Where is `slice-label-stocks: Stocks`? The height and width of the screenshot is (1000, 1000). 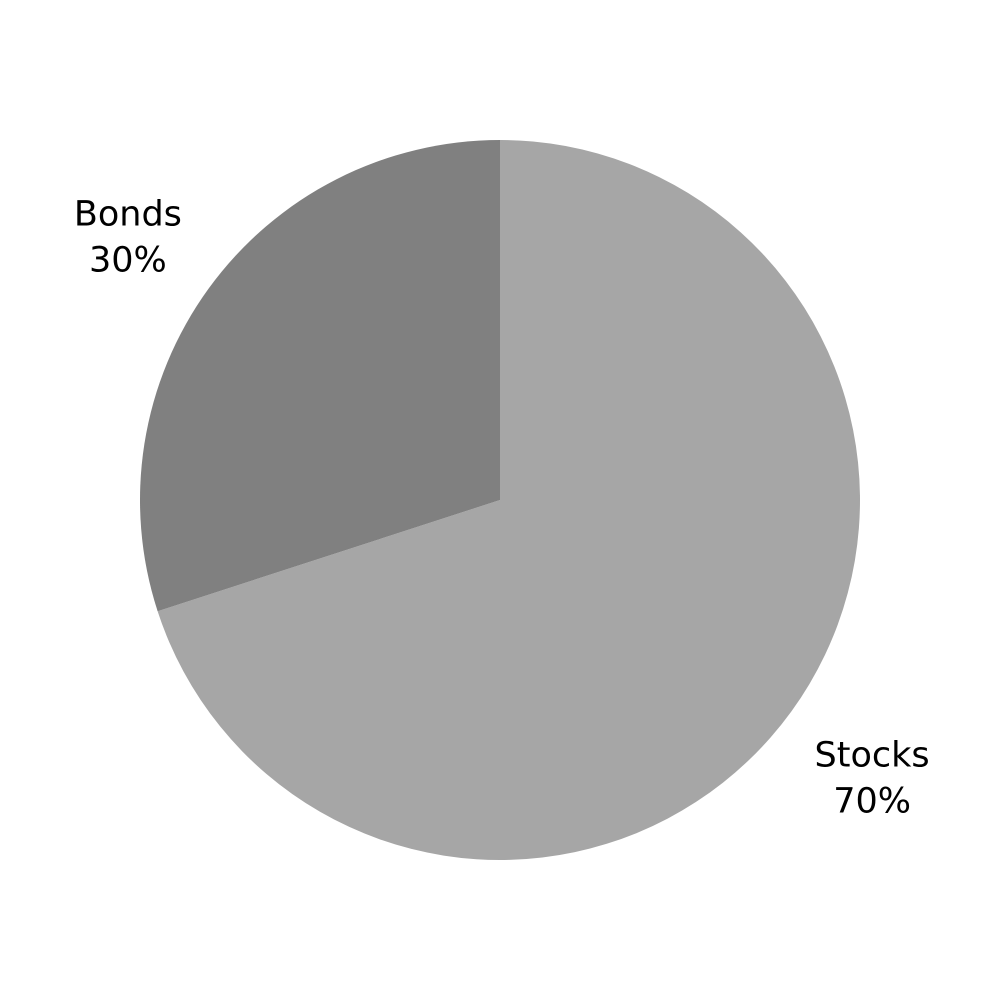 slice-label-stocks: Stocks is located at coordinates (872, 755).